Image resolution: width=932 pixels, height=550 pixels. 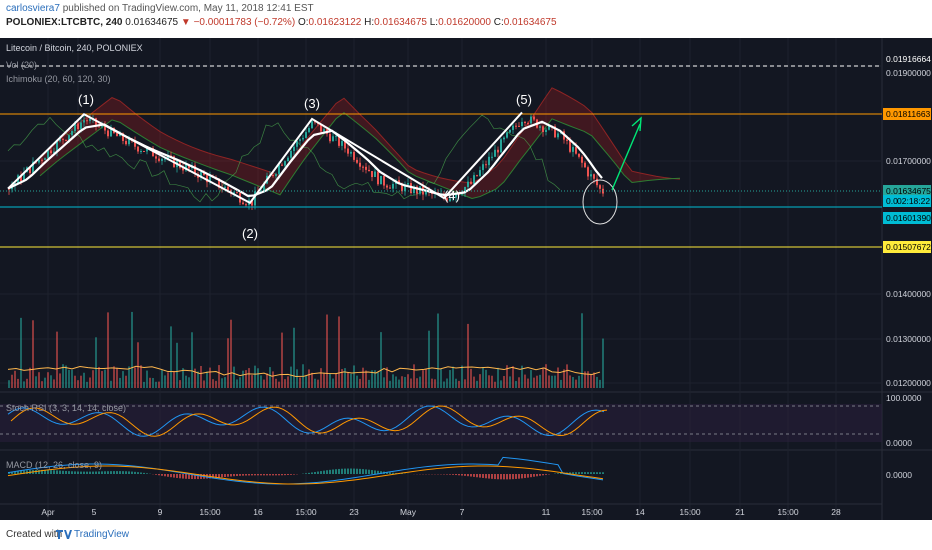 I want to click on time-tick: 28, so click(x=836, y=512).